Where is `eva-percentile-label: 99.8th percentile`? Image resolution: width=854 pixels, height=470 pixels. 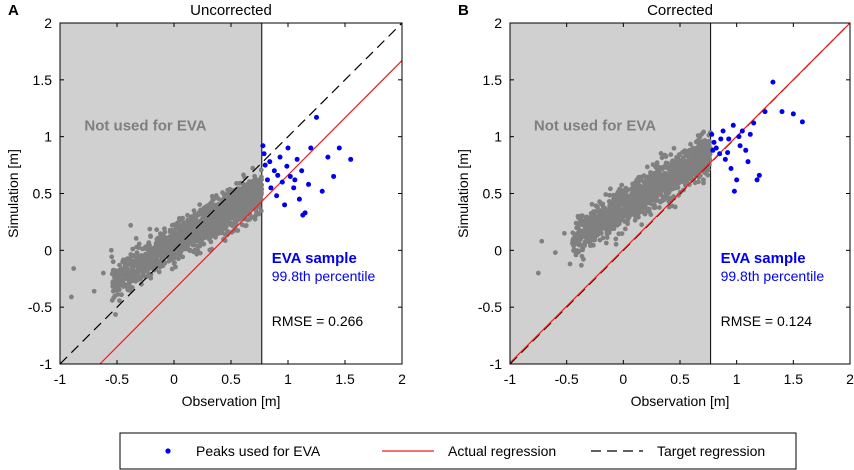 eva-percentile-label: 99.8th percentile is located at coordinates (773, 276).